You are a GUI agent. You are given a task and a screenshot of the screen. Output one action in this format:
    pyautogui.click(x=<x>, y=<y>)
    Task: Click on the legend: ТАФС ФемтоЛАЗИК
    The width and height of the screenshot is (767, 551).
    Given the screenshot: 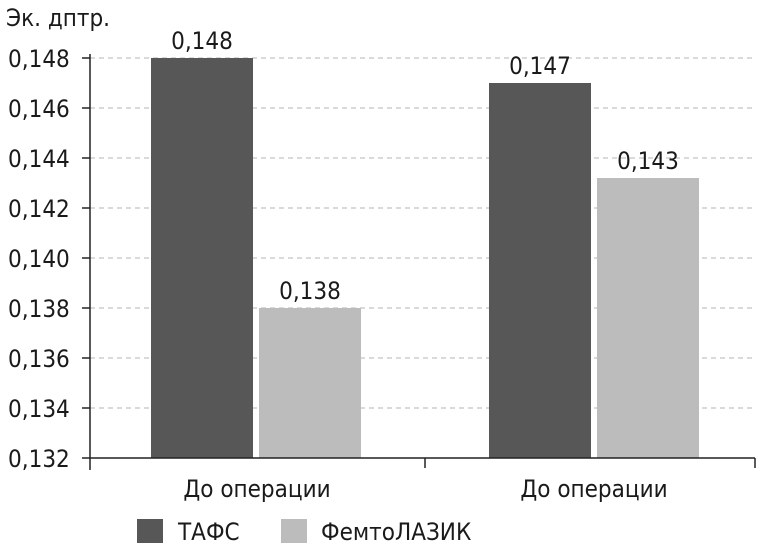 What is the action you would take?
    pyautogui.click(x=304, y=532)
    